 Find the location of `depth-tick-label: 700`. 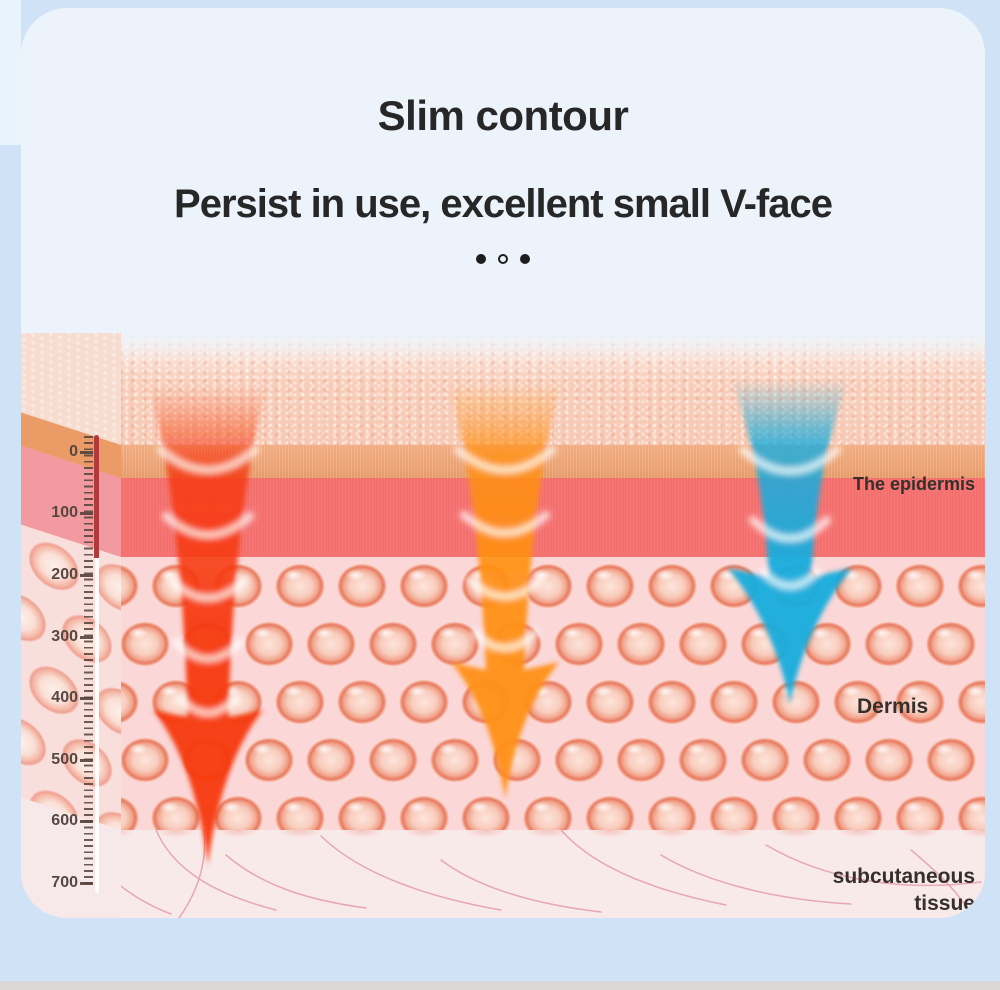

depth-tick-label: 700 is located at coordinates (64, 882).